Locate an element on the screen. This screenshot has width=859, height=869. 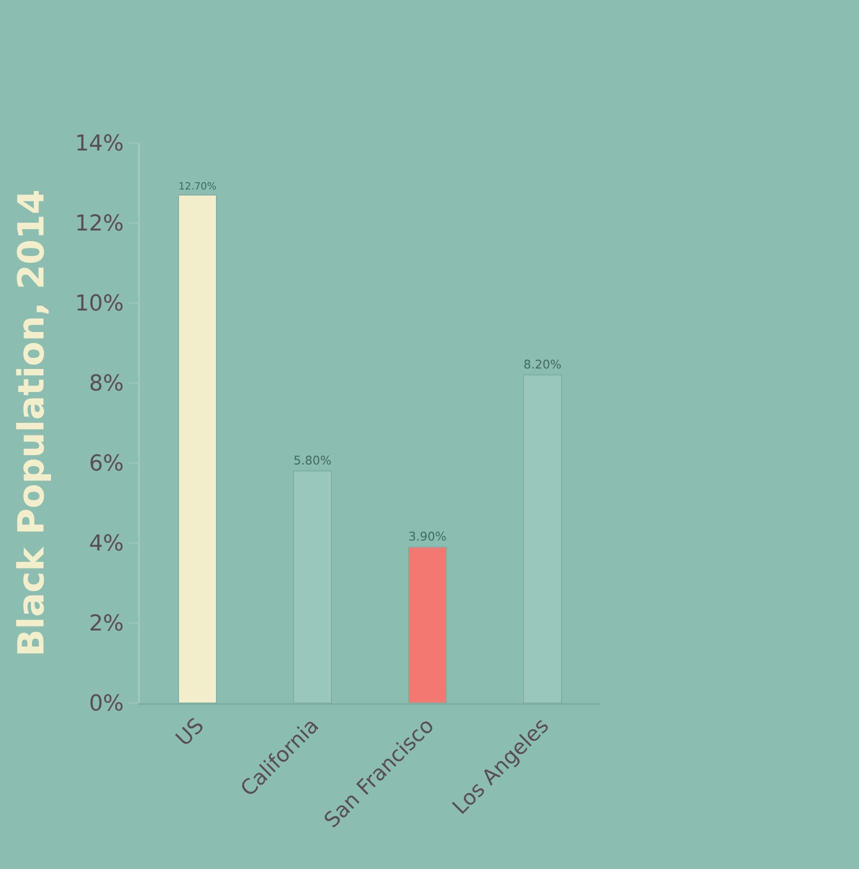
data-label: 5.80% is located at coordinates (313, 461).